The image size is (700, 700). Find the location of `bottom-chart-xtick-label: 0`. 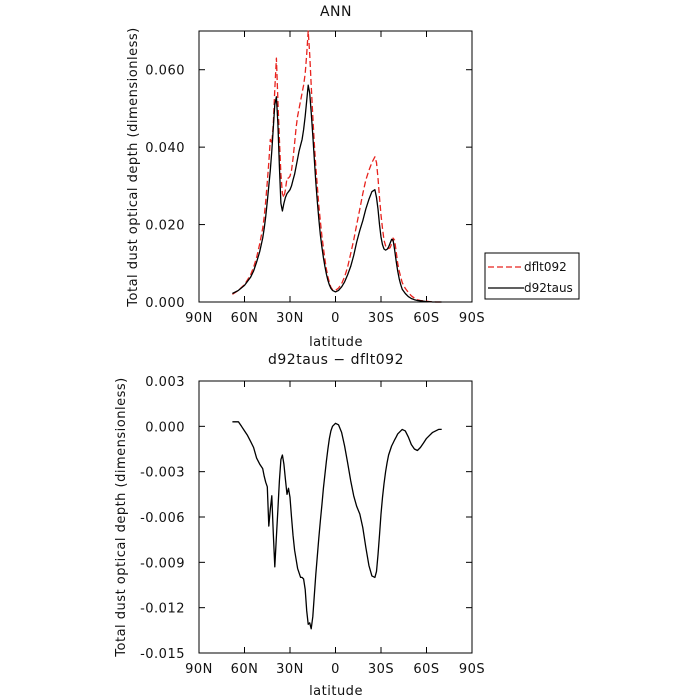

bottom-chart-xtick-label: 0 is located at coordinates (335, 669).